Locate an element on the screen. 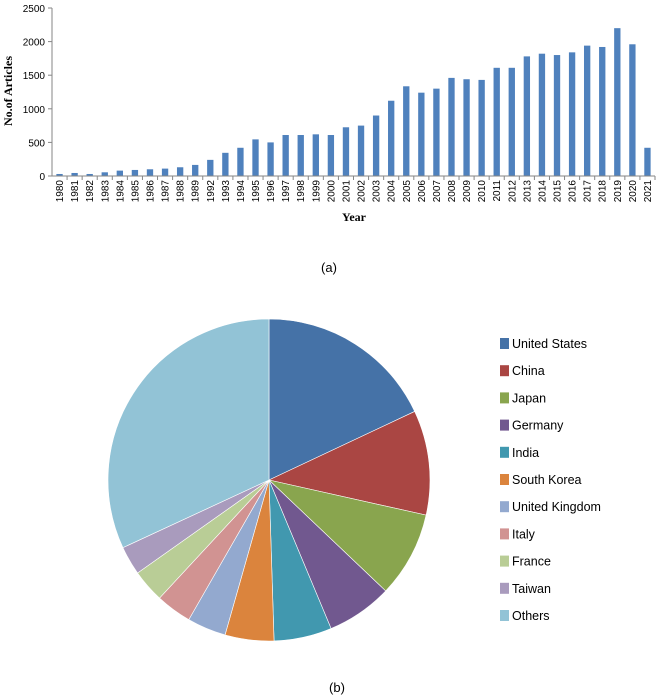 Image resolution: width=659 pixels, height=699 pixels. x-tick-label: 2010 is located at coordinates (482, 191).